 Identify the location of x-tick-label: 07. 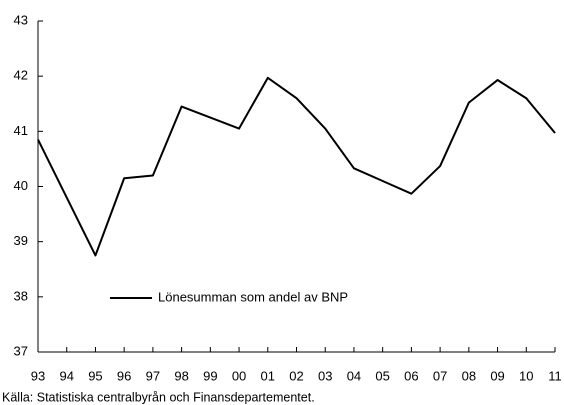
(440, 375).